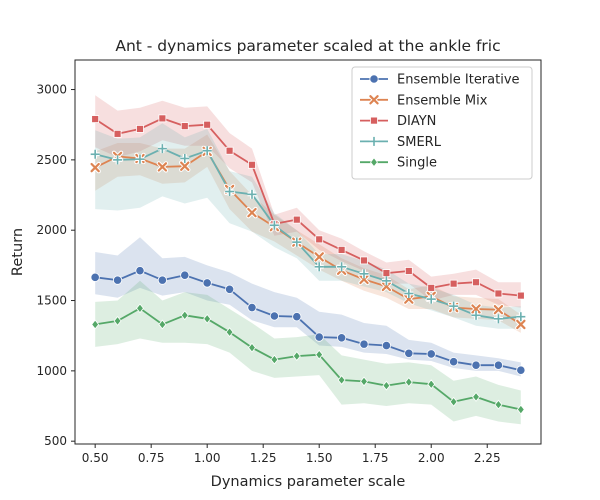 The image size is (600, 500). What do you see at coordinates (55, 441) in the screenshot?
I see `y-tick-label: 500` at bounding box center [55, 441].